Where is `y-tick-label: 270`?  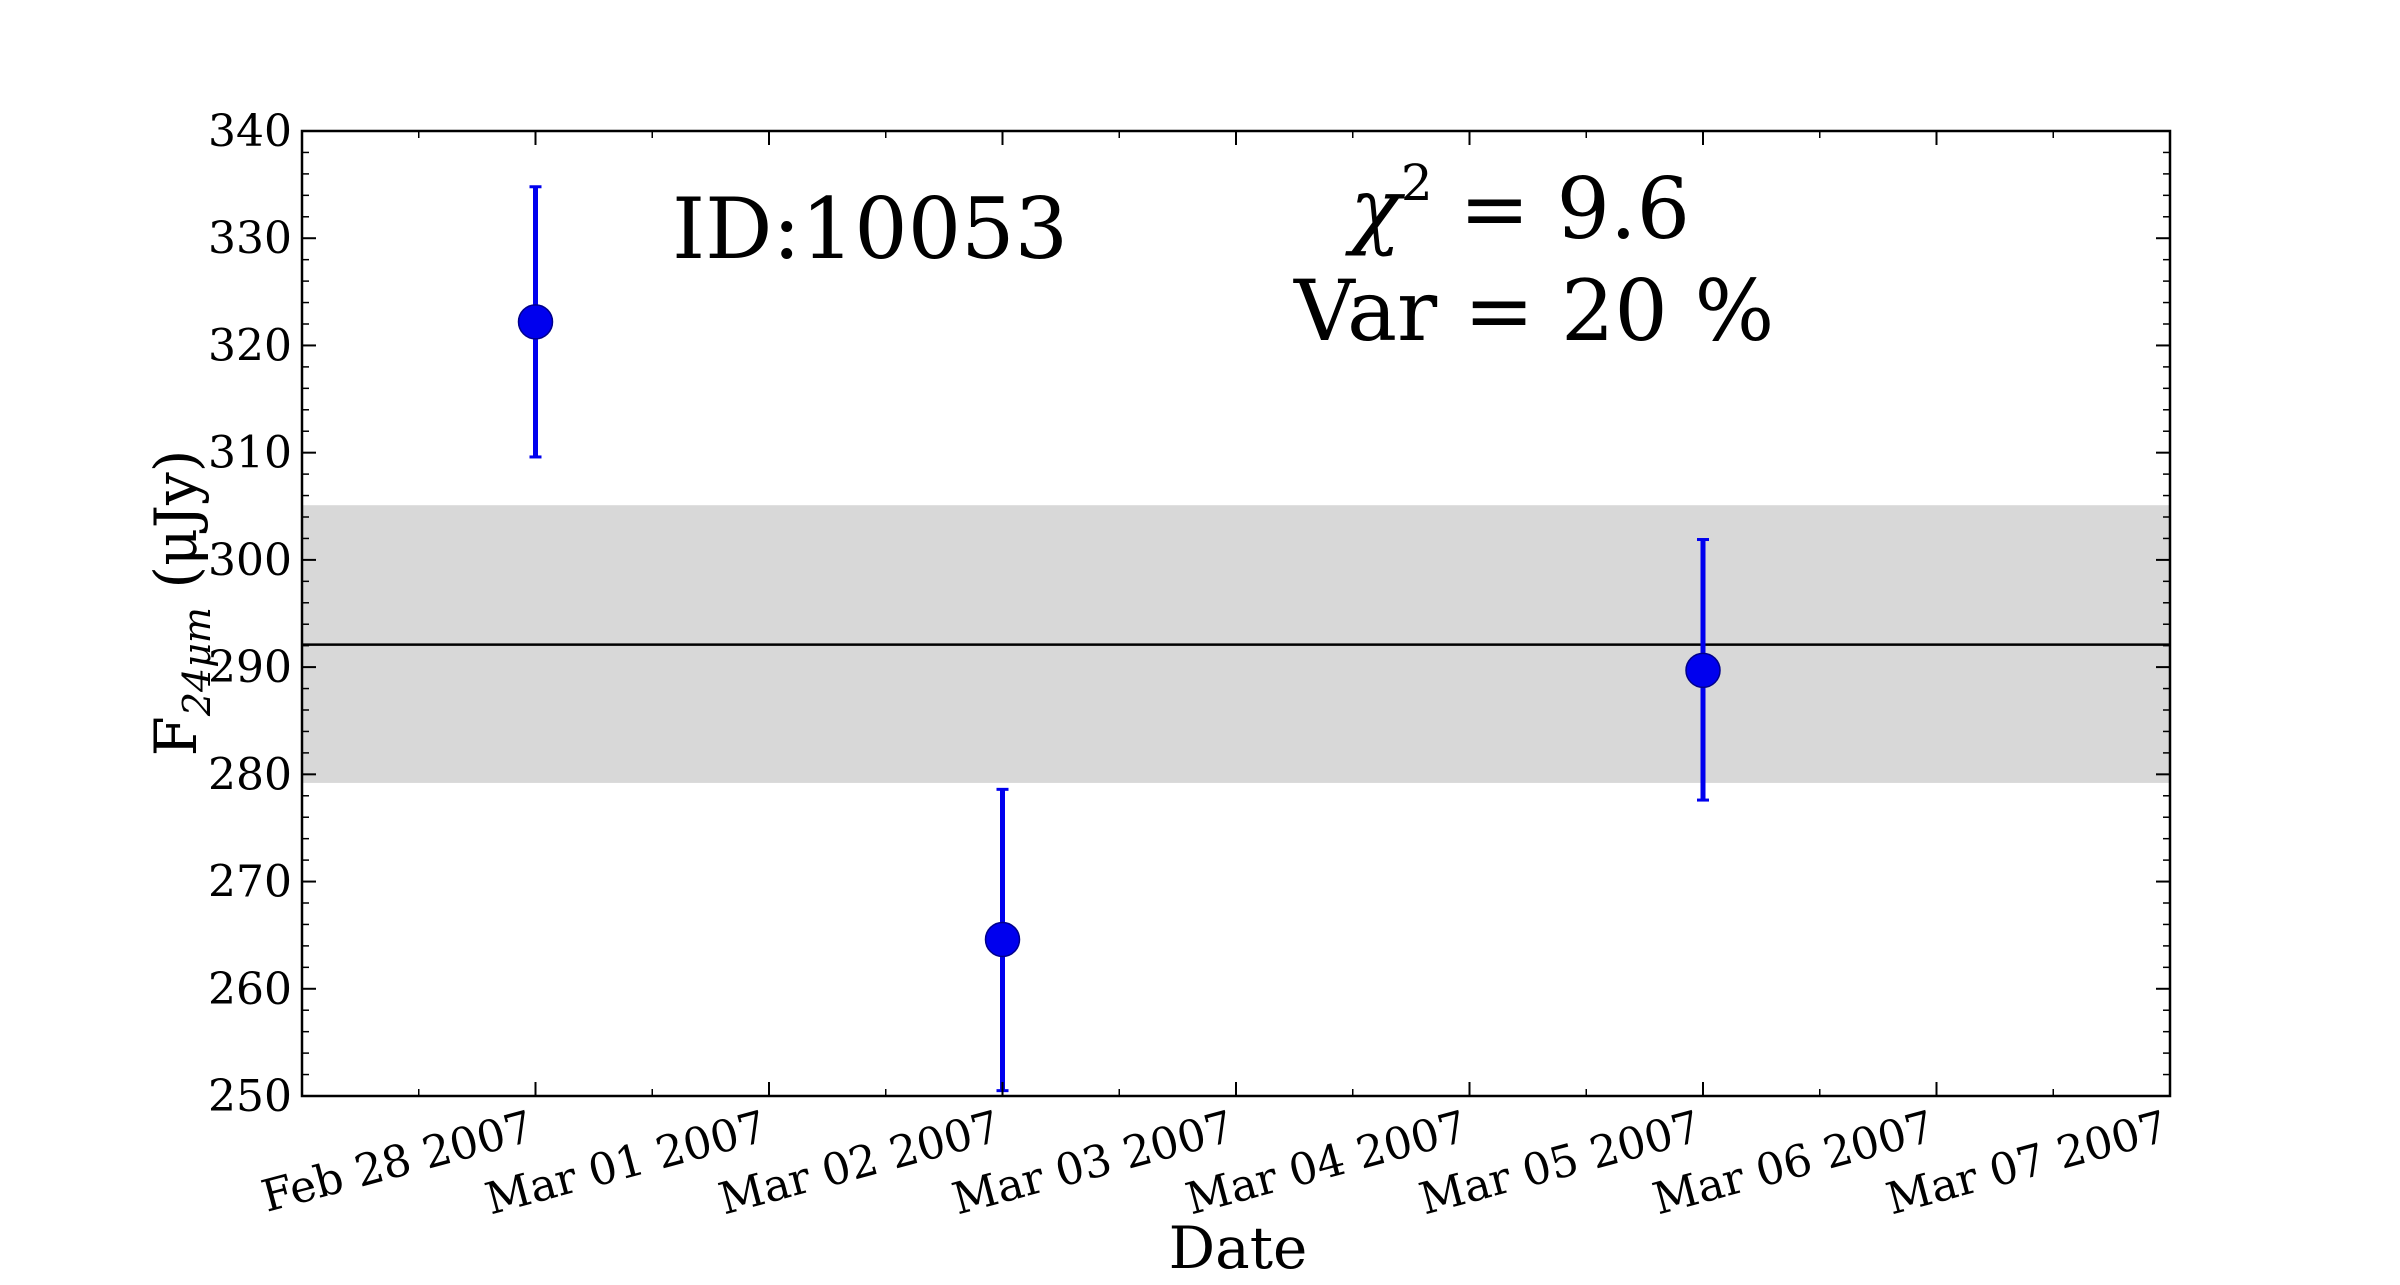 y-tick-label: 270 is located at coordinates (250, 882).